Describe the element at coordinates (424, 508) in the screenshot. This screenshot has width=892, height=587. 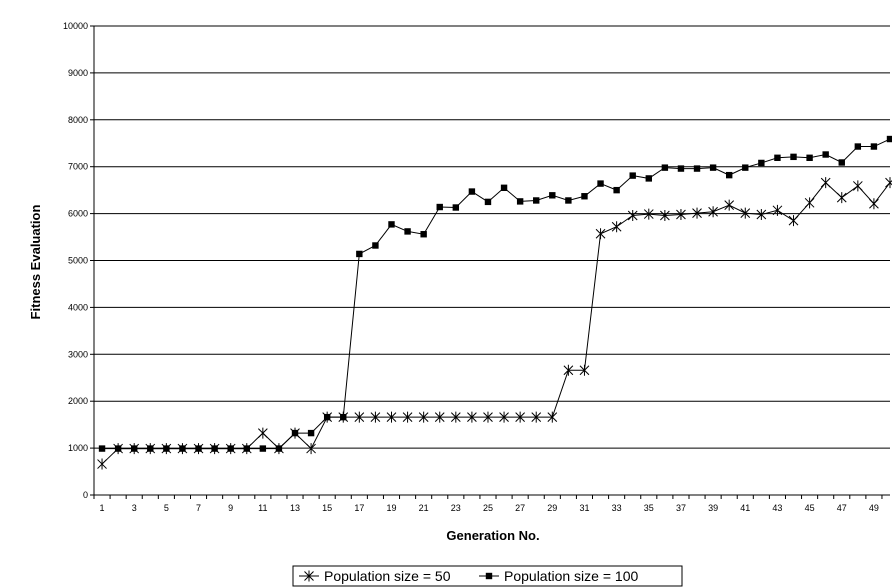
I see `x-tick-label: 21` at that location.